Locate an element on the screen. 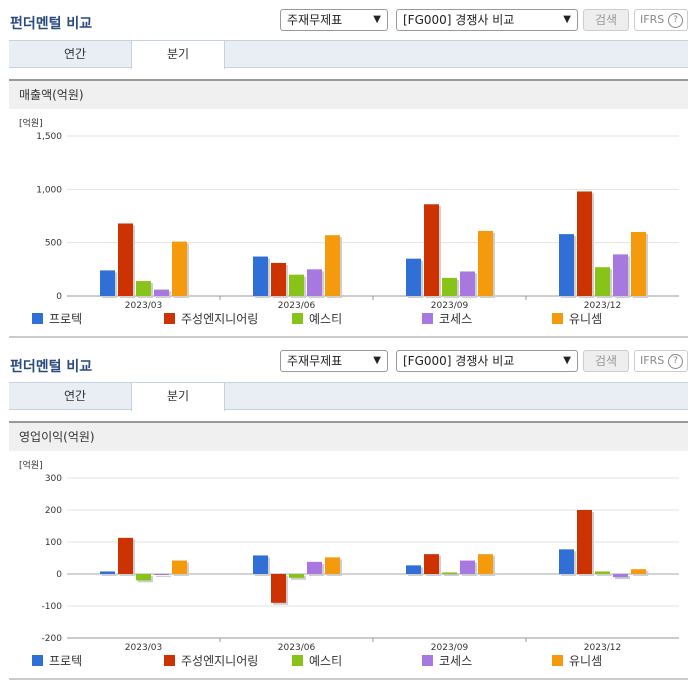 This screenshot has height=684, width=696. y-tick-label: -200 is located at coordinates (52, 639).